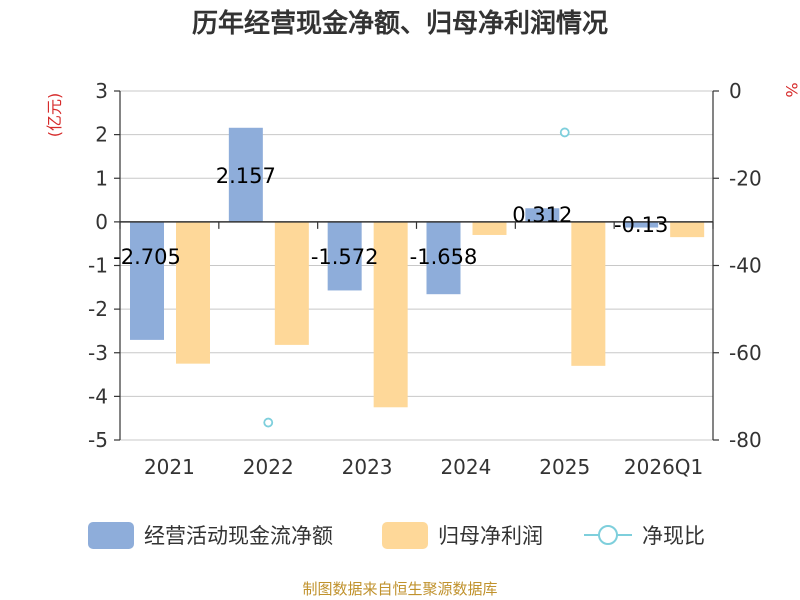 Image resolution: width=800 pixels, height=600 pixels. What do you see at coordinates (490, 536) in the screenshot?
I see `legend-label-profit: 归母净利润` at bounding box center [490, 536].